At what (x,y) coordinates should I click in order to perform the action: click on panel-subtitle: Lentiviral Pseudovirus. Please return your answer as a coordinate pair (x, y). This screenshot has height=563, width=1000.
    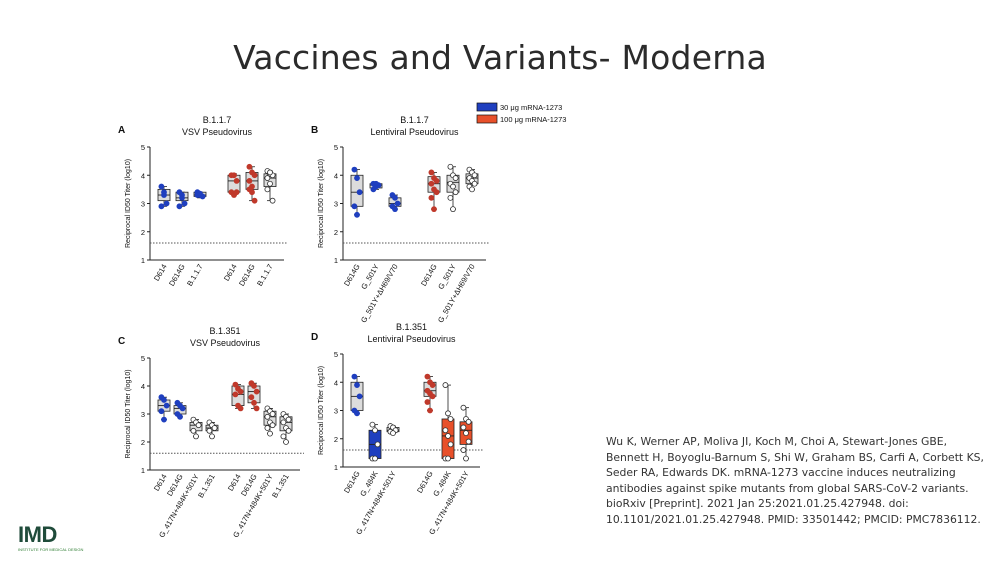
    Looking at the image, I should click on (411, 339).